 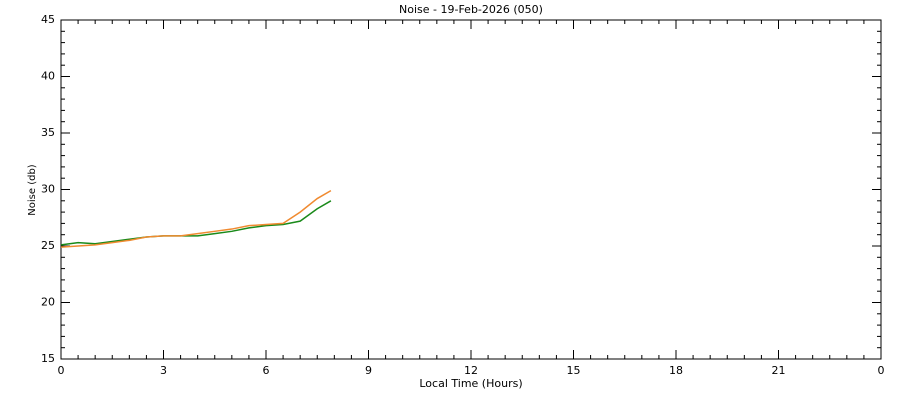 I want to click on x-tick-label: 18, so click(x=676, y=370).